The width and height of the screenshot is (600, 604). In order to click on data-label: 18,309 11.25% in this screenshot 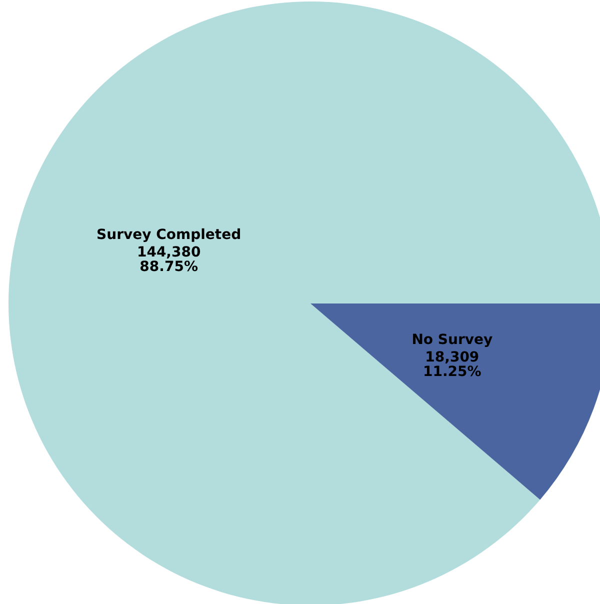, I will do `click(452, 364)`.